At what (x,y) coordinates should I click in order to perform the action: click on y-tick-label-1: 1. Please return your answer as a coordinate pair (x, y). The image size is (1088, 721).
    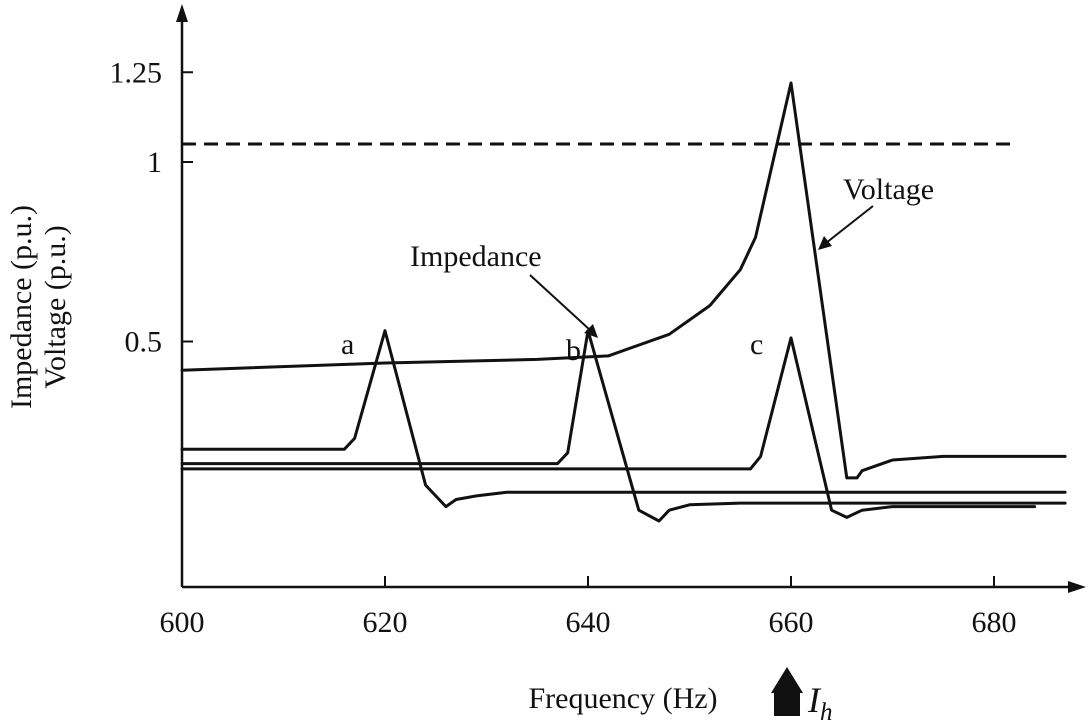
    Looking at the image, I should click on (154, 162).